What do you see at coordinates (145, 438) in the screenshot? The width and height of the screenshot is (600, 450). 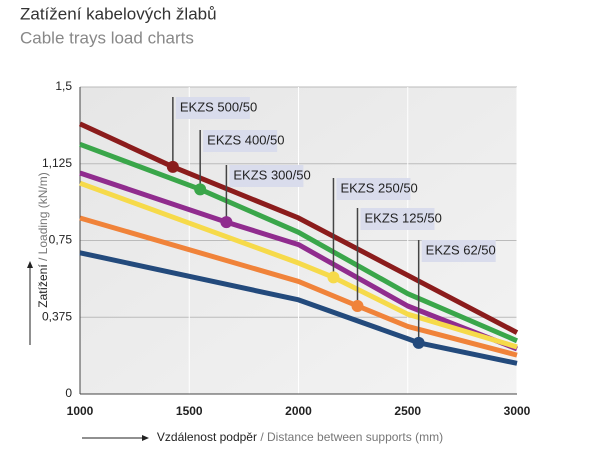 I see `x-arrow-head` at bounding box center [145, 438].